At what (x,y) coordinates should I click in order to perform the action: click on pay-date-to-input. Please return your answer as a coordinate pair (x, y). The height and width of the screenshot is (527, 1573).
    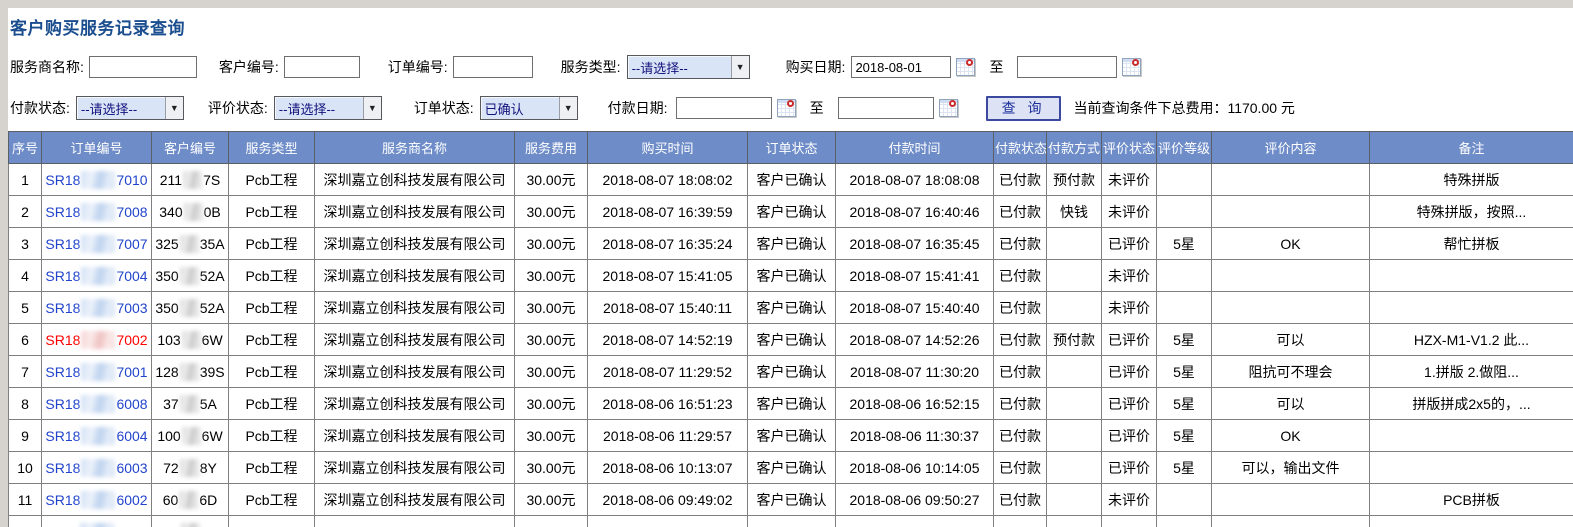
    Looking at the image, I should click on (885, 108).